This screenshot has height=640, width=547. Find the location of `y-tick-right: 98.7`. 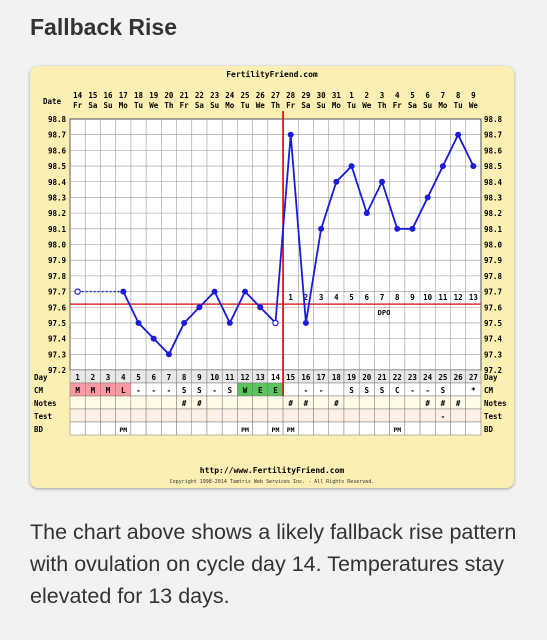

y-tick-right: 98.7 is located at coordinates (493, 135).